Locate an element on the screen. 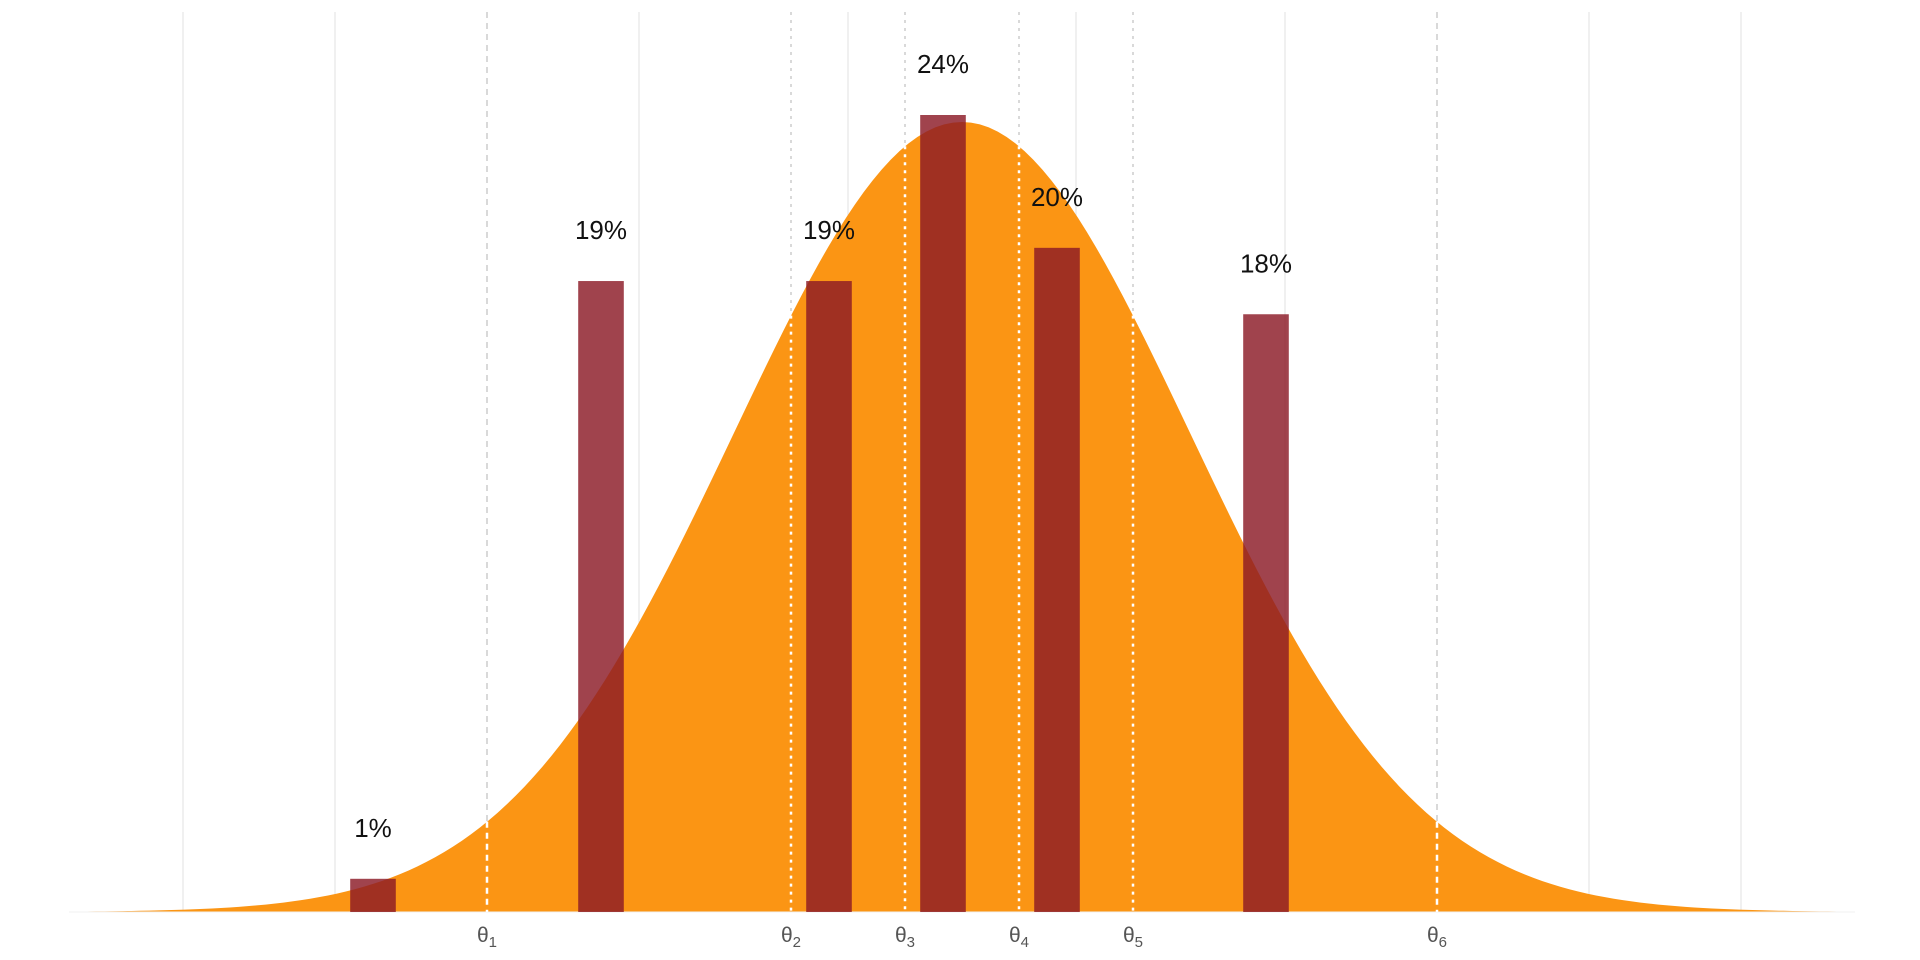  threshold-label: θ1 is located at coordinates (487, 937).